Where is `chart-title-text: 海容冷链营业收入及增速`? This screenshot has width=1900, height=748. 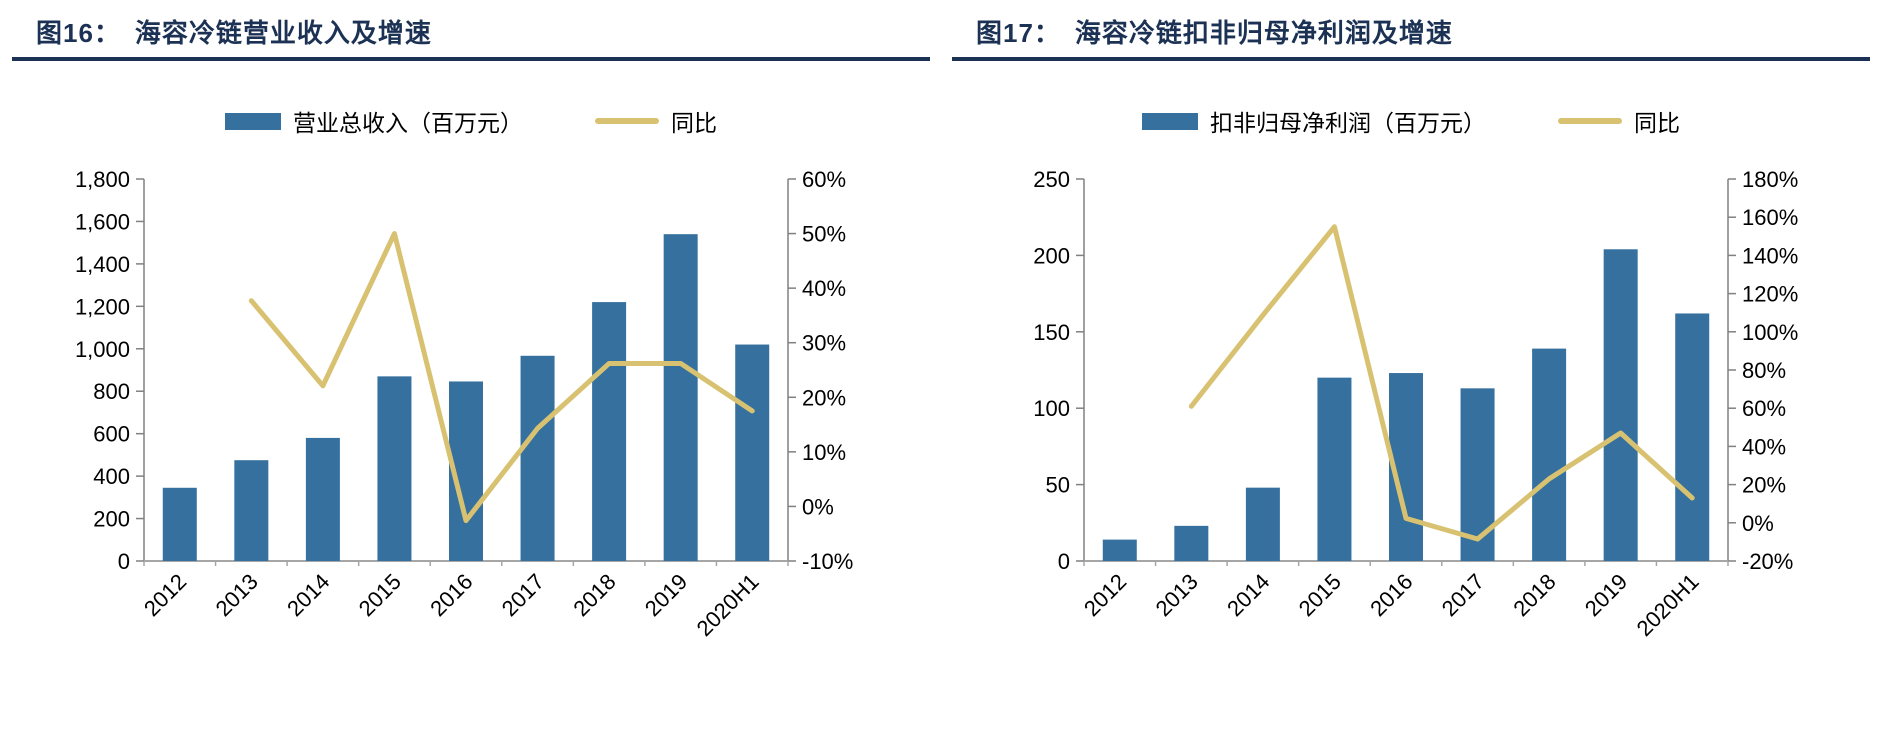 chart-title-text: 海容冷链营业收入及增速 is located at coordinates (283, 33).